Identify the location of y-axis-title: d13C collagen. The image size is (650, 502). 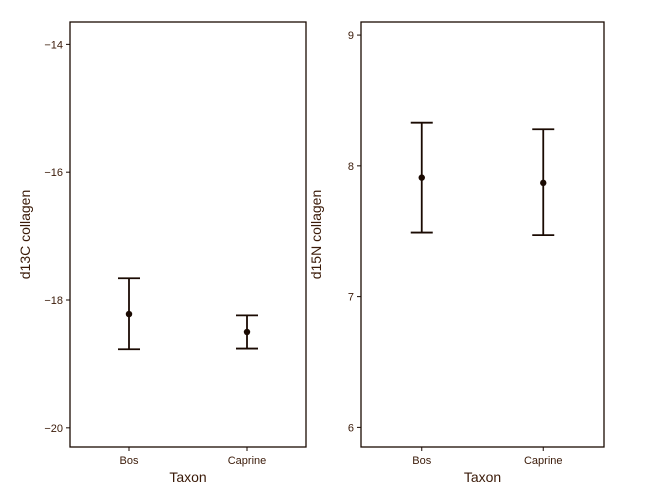
(25, 235).